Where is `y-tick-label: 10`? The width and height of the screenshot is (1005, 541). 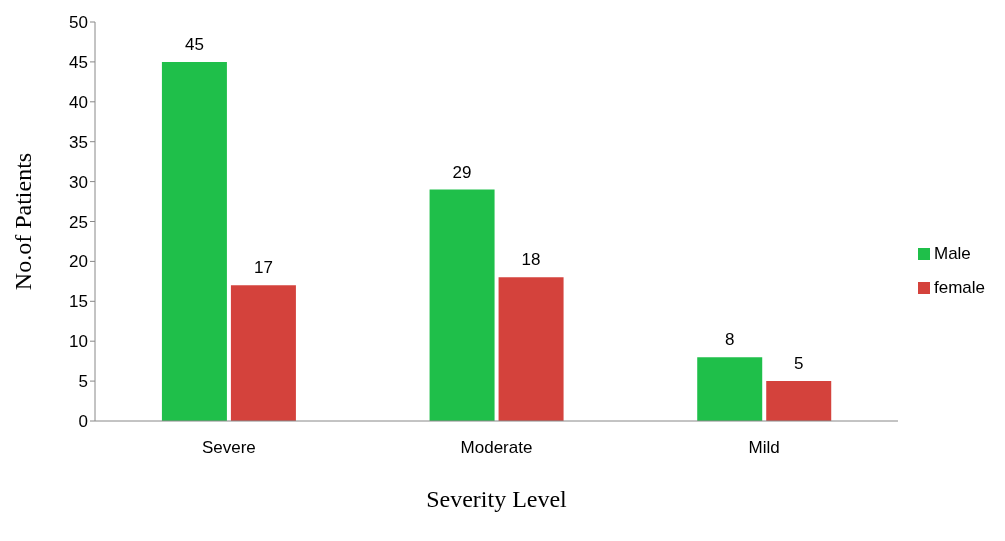
y-tick-label: 10 is located at coordinates (78, 342).